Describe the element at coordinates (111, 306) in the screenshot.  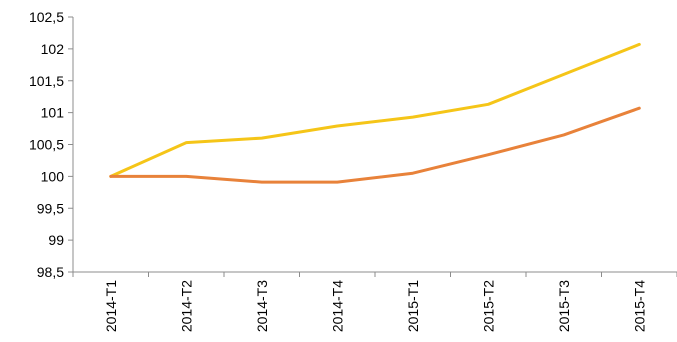
I see `x-tick-label: 2014-T1` at that location.